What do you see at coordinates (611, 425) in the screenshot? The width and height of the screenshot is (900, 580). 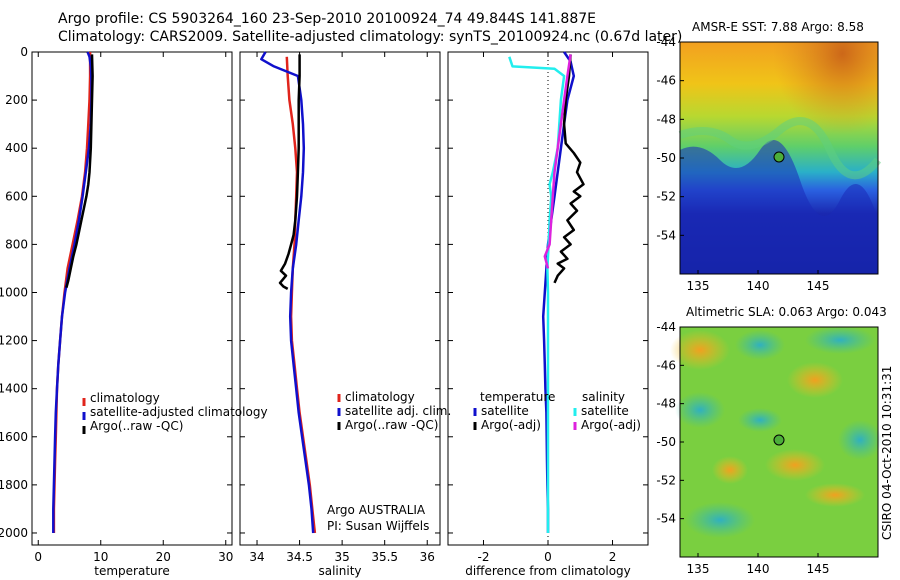 I see `legend-sal-argo: Argo(-adj)` at bounding box center [611, 425].